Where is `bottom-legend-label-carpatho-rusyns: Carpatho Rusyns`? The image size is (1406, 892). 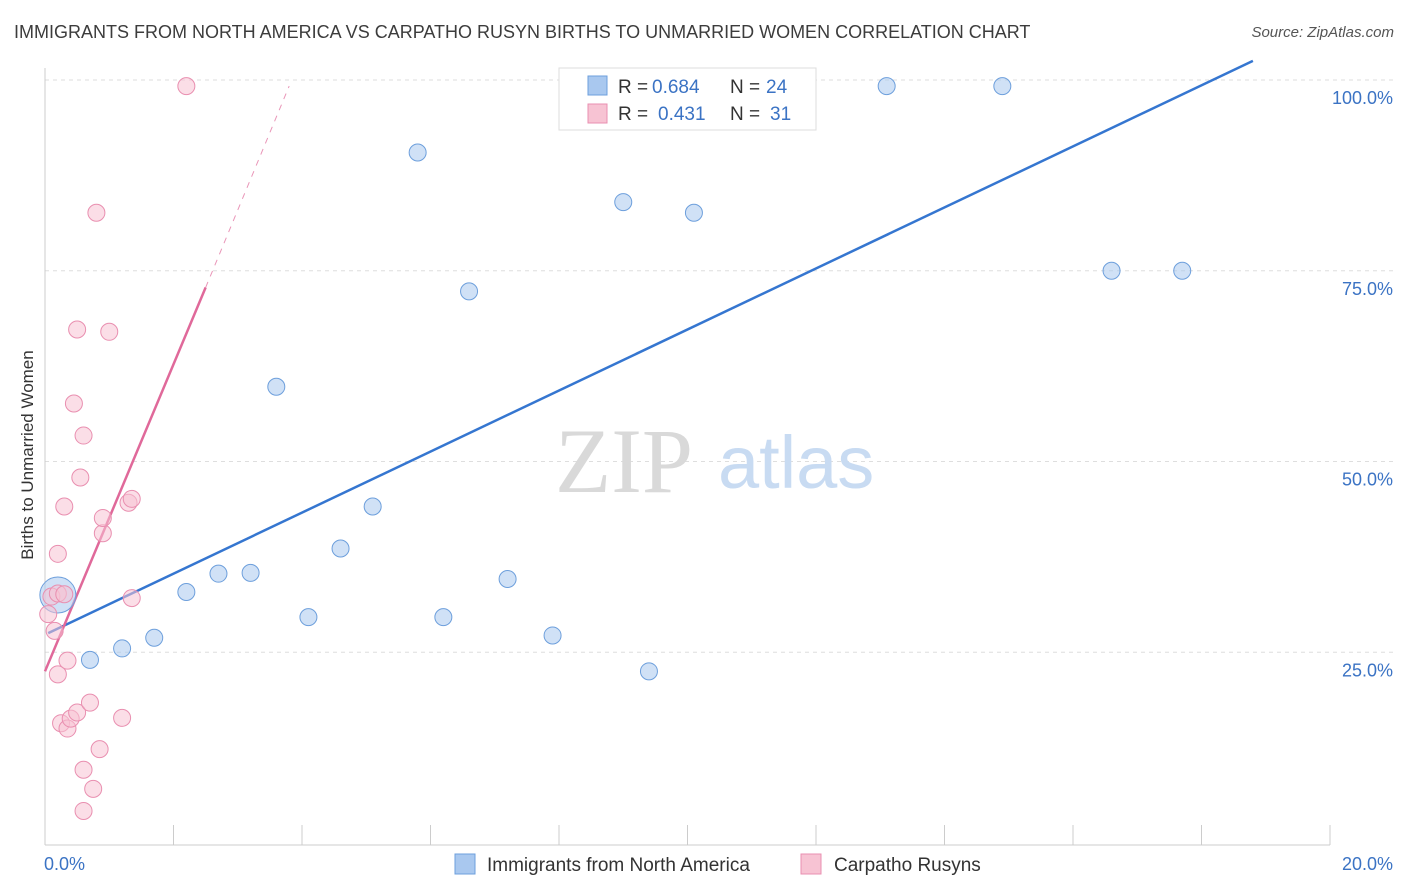
bottom-legend-label-carpatho-rusyns: Carpatho Rusyns is located at coordinates (907, 865).